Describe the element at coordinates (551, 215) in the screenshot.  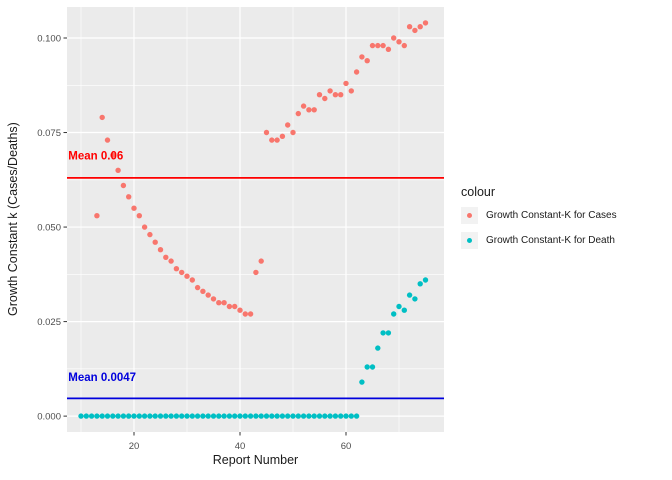
I see `legend-item-label: Growth Constant-K for Cases` at that location.